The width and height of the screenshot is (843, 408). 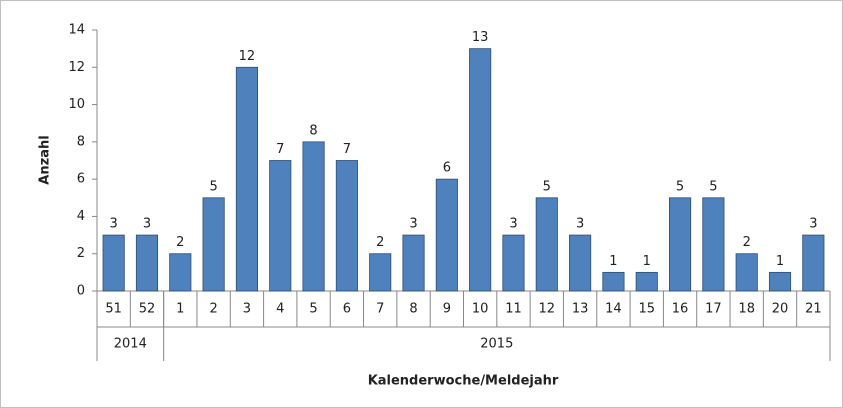 I want to click on y-tick-label: 8, so click(x=81, y=141).